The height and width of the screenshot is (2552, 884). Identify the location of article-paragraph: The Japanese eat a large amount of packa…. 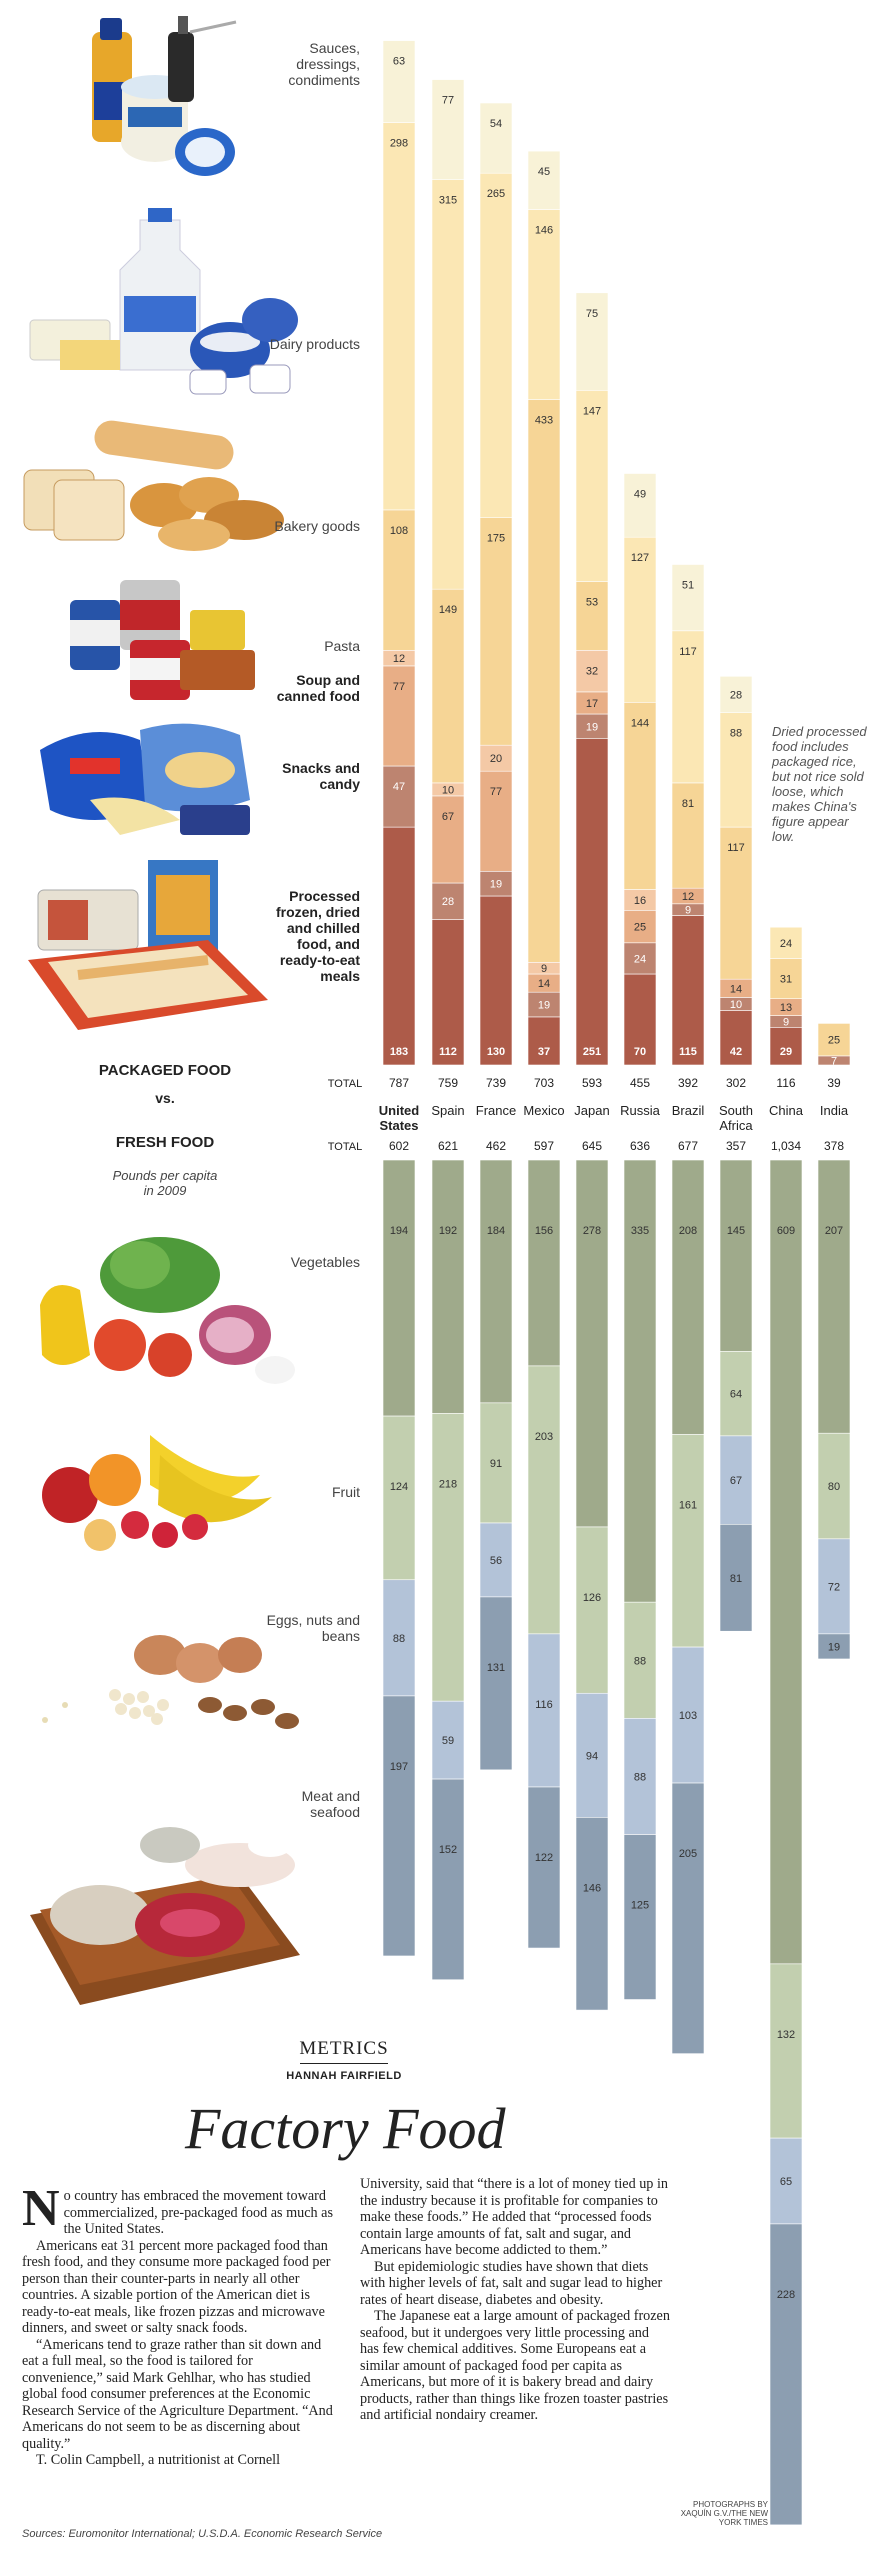
(515, 2365).